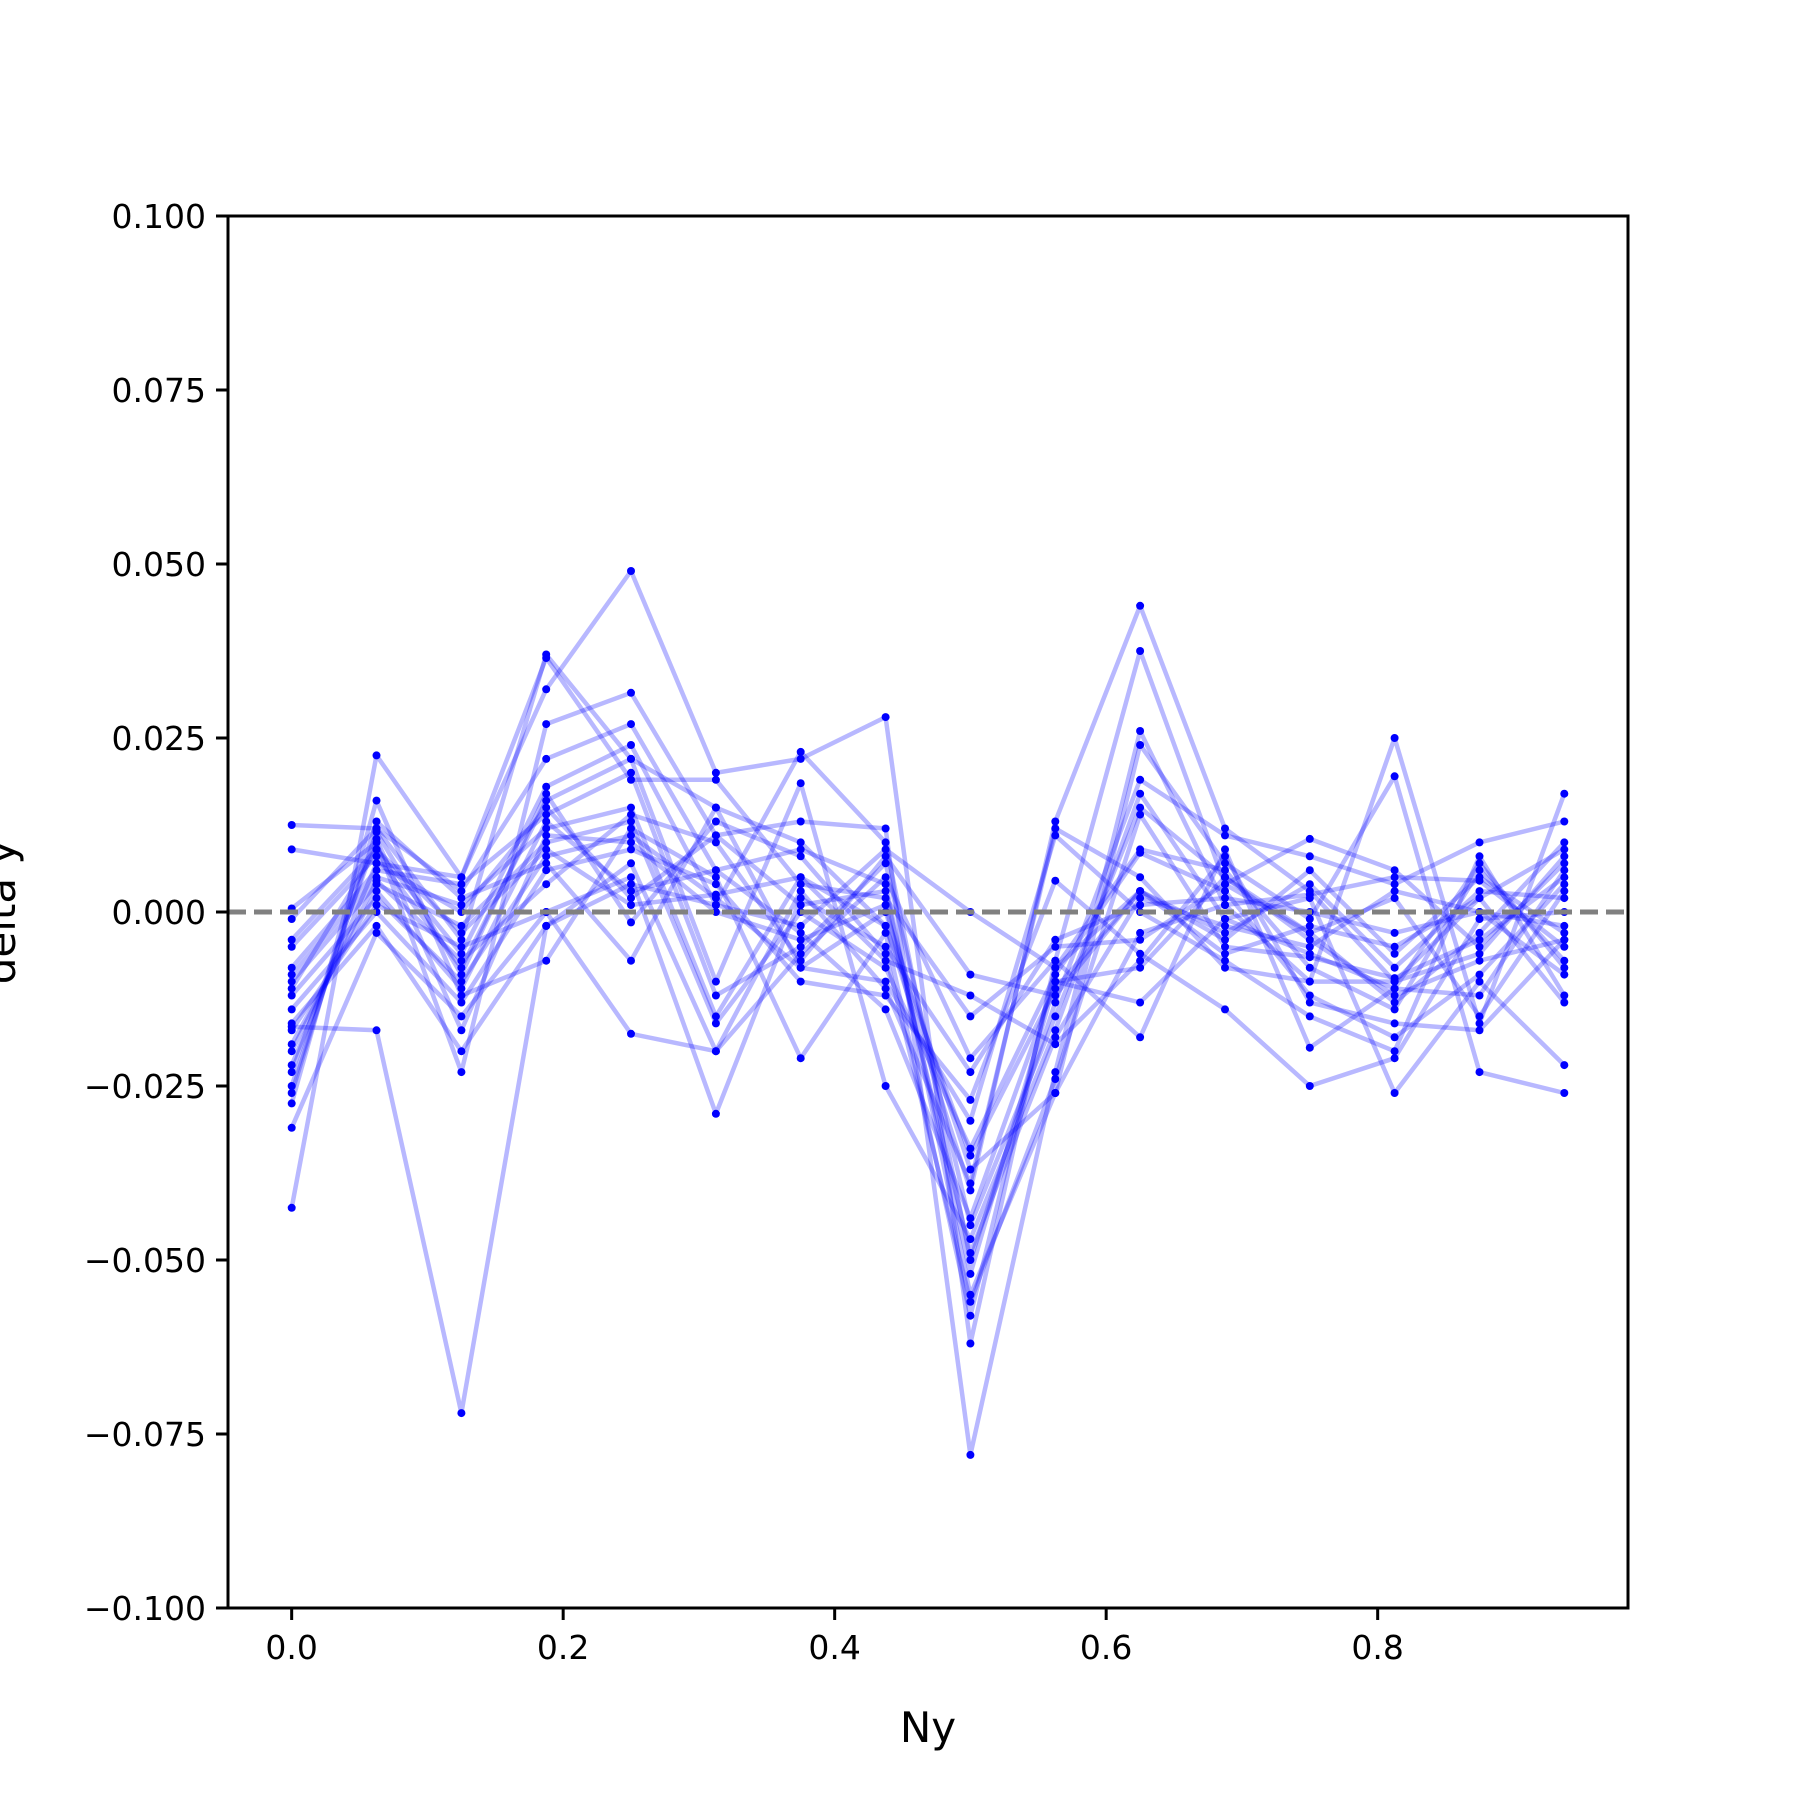  I want to click on x-axis-label: Ny, so click(928, 1727).